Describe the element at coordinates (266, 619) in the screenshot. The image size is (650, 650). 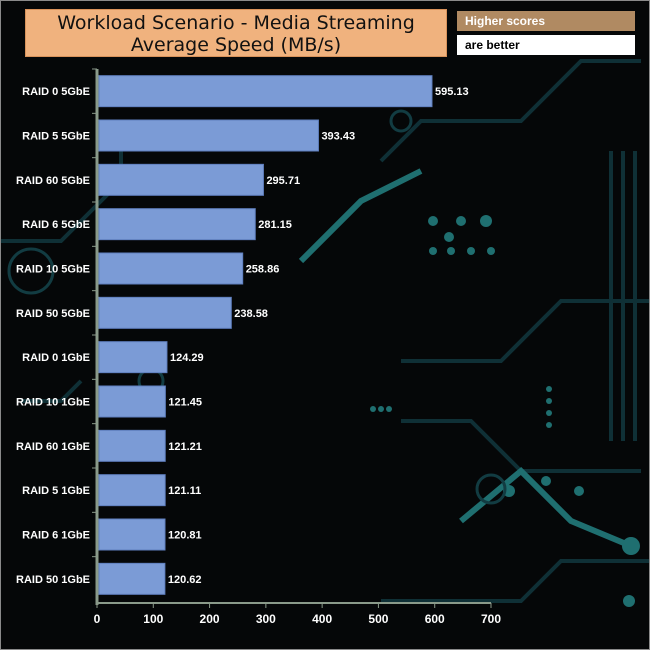
I see `x-tick-label: 300` at that location.